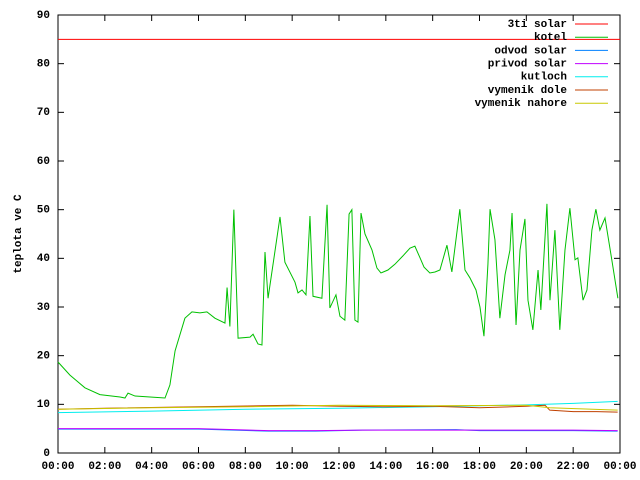 The height and width of the screenshot is (480, 640). What do you see at coordinates (528, 91) in the screenshot?
I see `legend-label: vymenik dole` at bounding box center [528, 91].